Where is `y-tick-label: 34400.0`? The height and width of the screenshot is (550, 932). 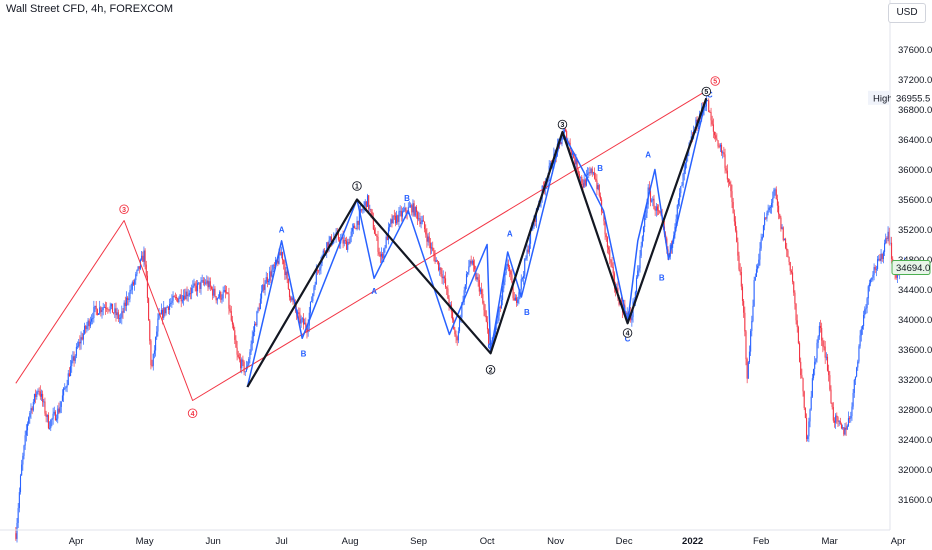
y-tick-label: 34400.0 is located at coordinates (915, 290).